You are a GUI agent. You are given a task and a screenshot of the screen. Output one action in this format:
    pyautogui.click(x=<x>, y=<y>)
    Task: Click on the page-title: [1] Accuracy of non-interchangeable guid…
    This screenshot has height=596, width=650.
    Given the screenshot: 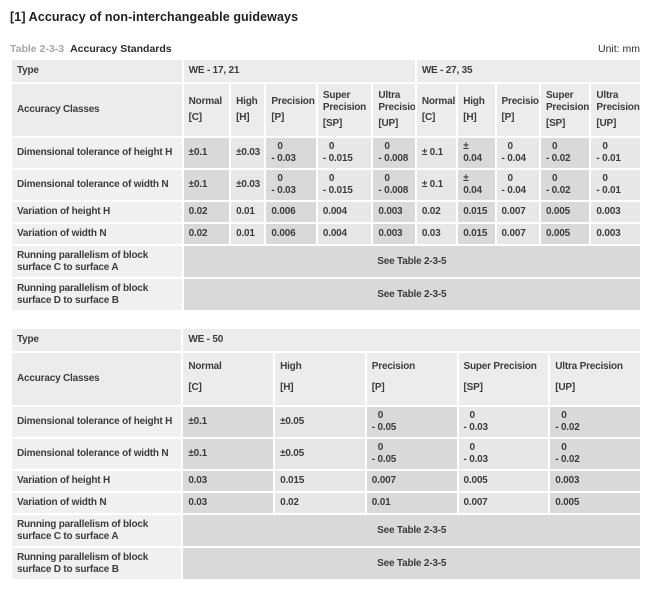 What is the action you would take?
    pyautogui.click(x=154, y=17)
    